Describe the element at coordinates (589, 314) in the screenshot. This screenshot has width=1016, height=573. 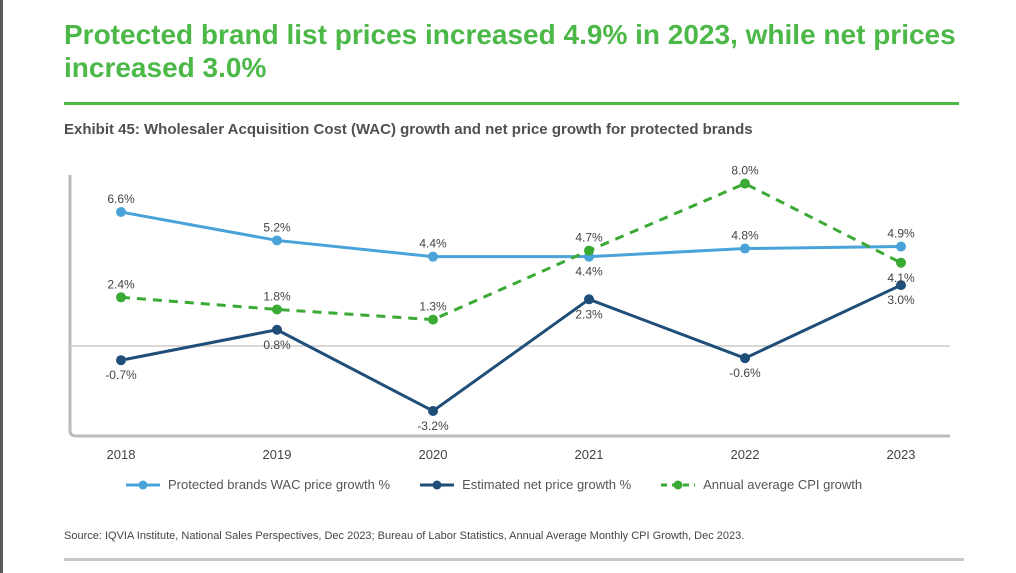
I see `data-label-net: 2.3%` at that location.